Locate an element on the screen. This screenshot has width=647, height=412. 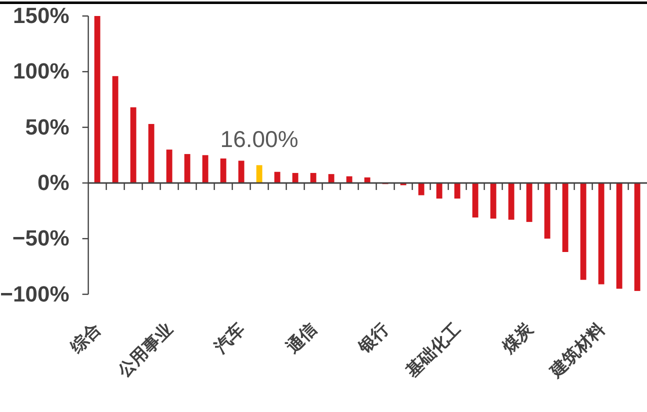
y-tick-label: 100% is located at coordinates (41, 71).